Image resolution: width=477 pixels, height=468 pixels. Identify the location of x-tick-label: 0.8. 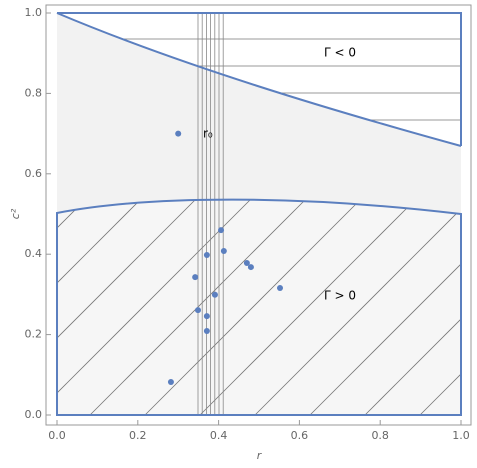
(380, 435).